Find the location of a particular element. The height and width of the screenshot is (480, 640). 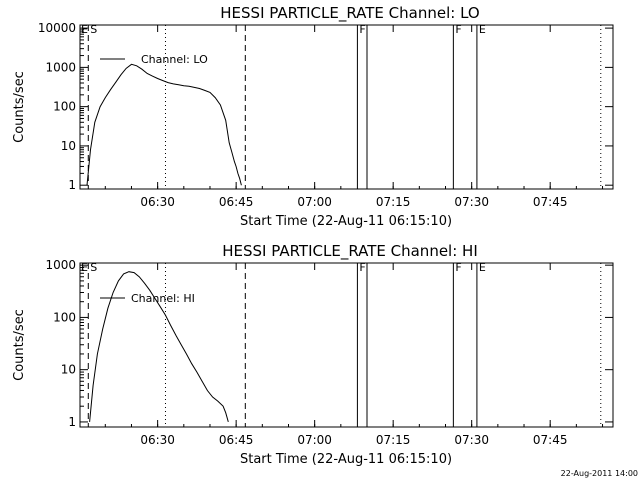

panel-hi-edge-marker: E is located at coordinates (84, 267).